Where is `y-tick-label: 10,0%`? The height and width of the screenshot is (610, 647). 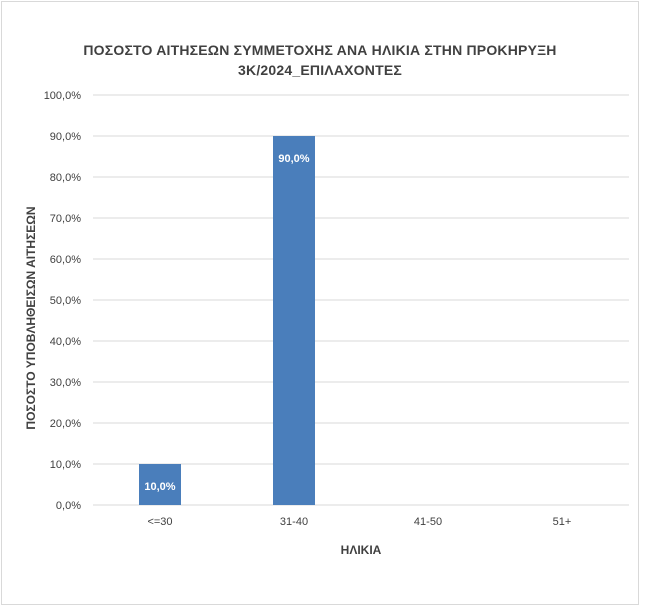 y-tick-label: 10,0% is located at coordinates (65, 465).